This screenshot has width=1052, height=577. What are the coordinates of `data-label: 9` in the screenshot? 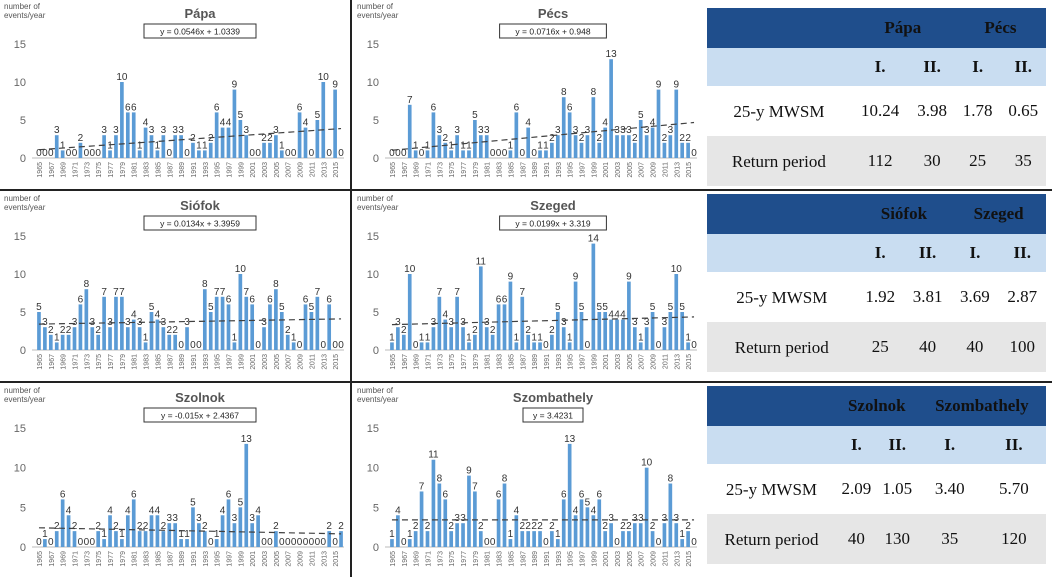 It's located at (235, 85).